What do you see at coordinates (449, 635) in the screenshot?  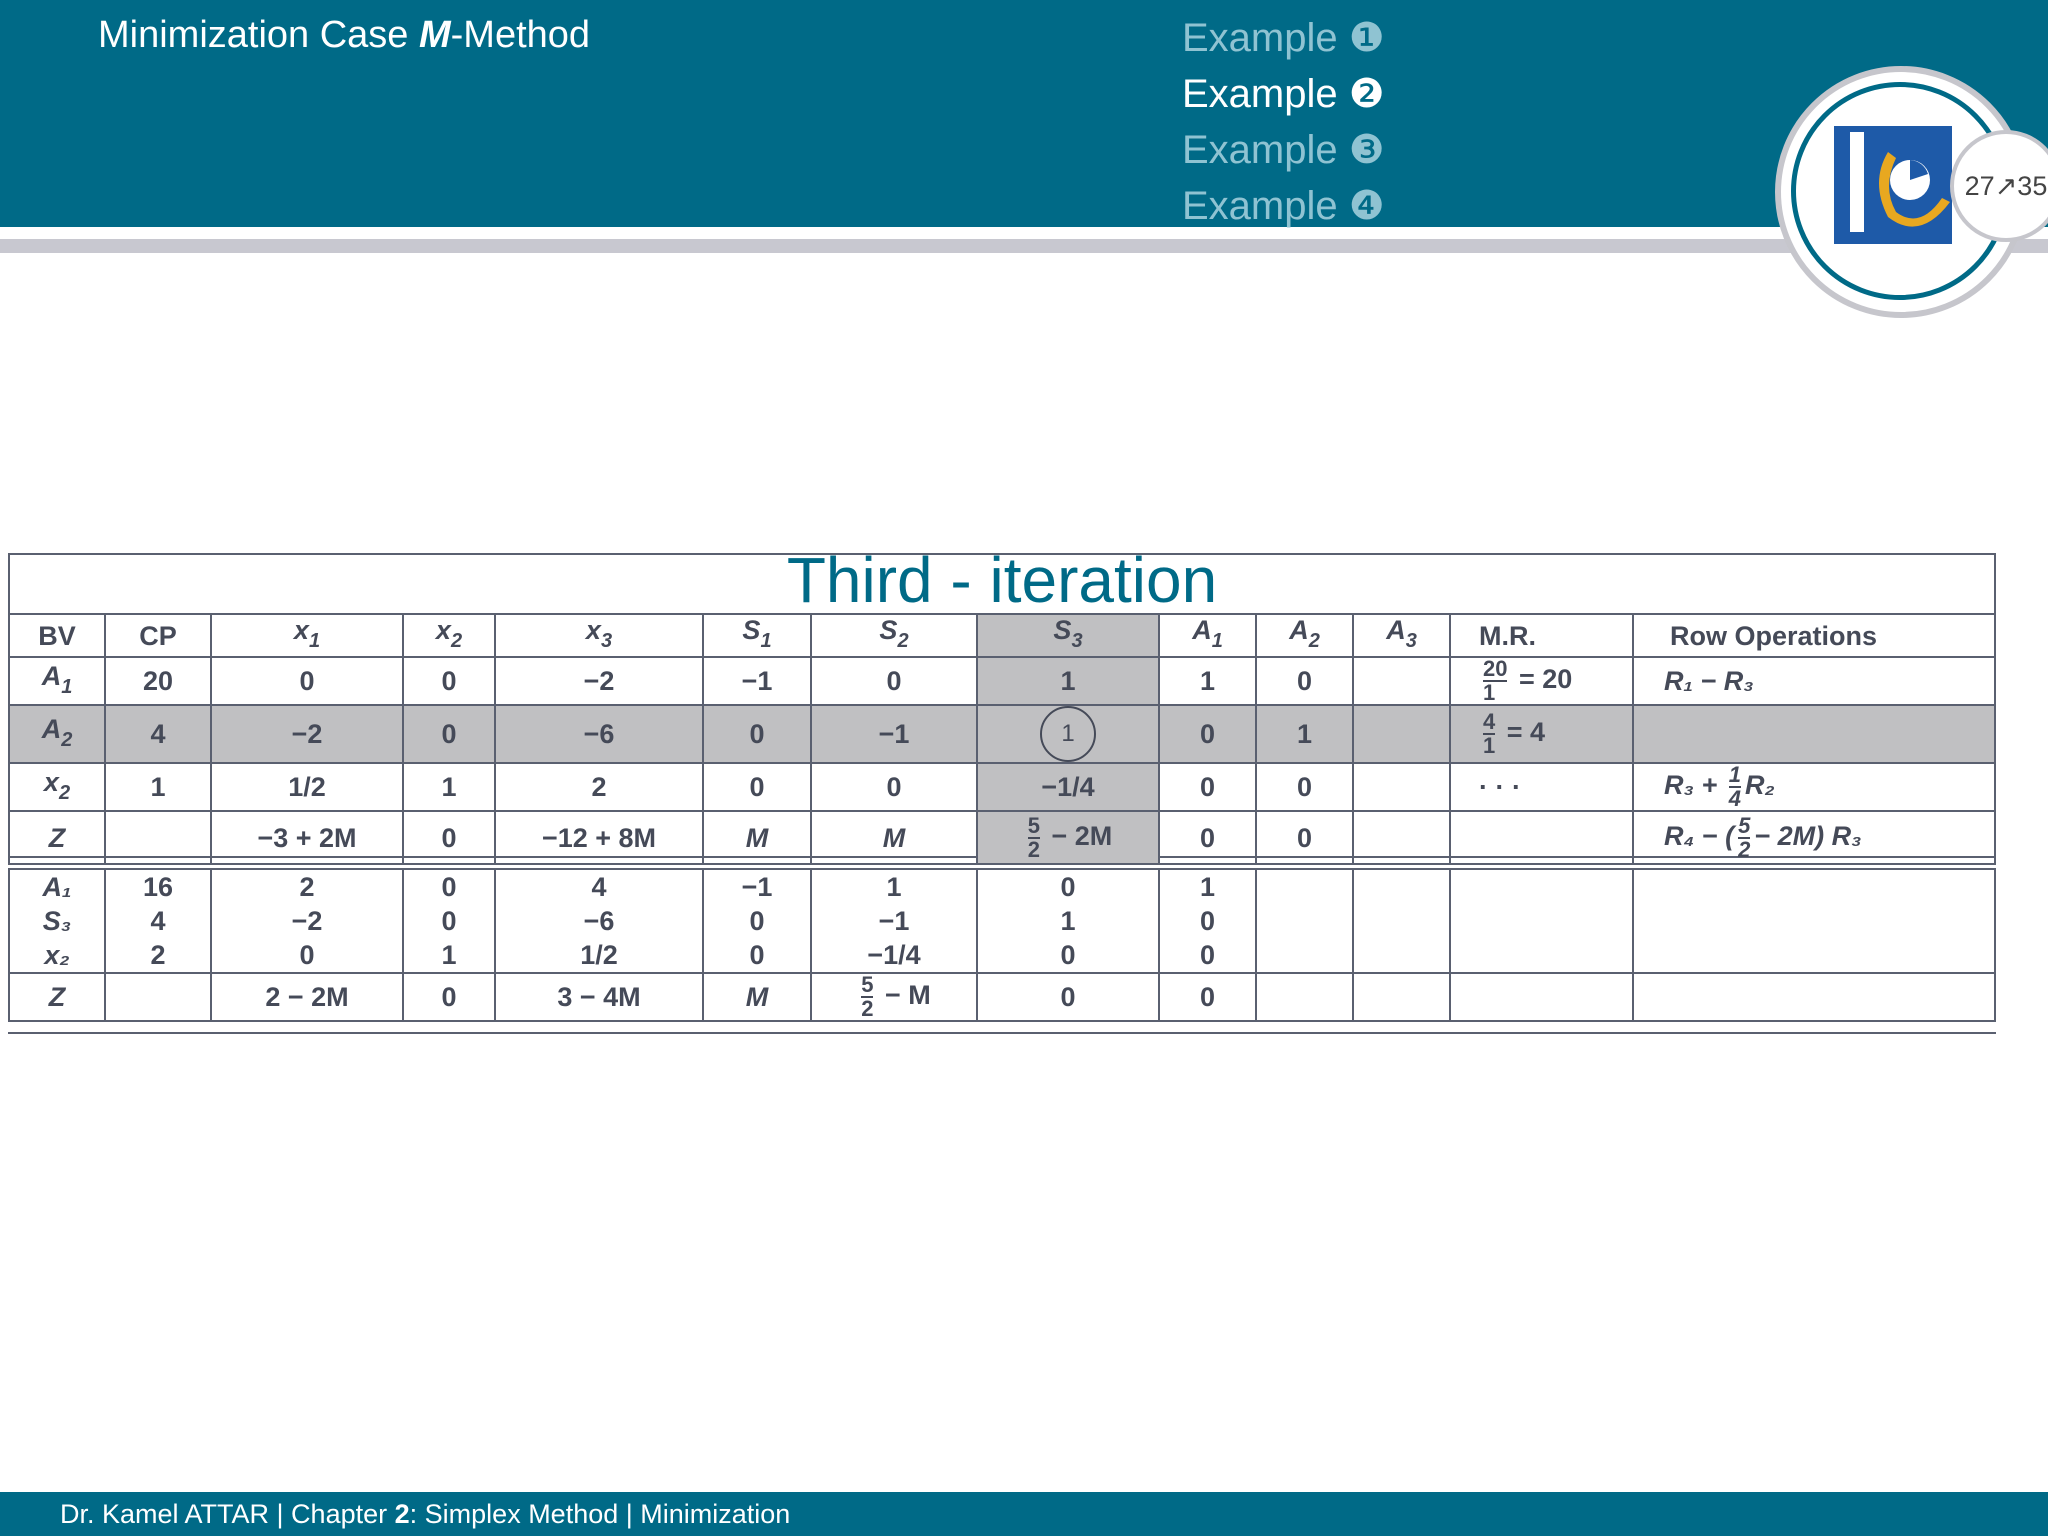 I see `header-x2: x2` at bounding box center [449, 635].